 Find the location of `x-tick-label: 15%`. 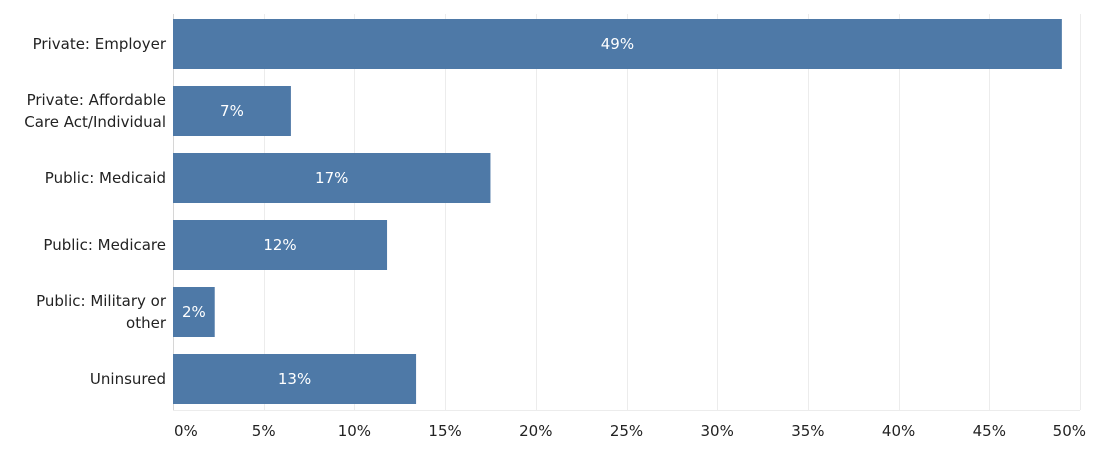

x-tick-label: 15% is located at coordinates (444, 431).